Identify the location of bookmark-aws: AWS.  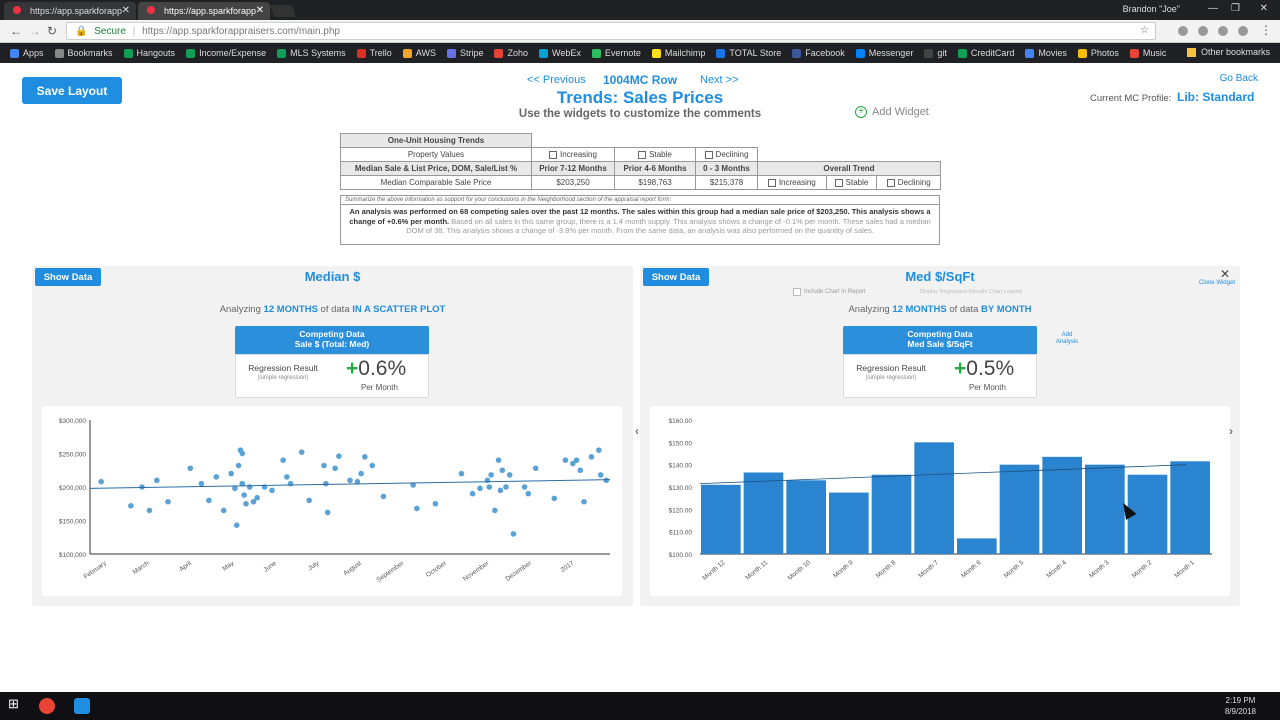
(419, 53).